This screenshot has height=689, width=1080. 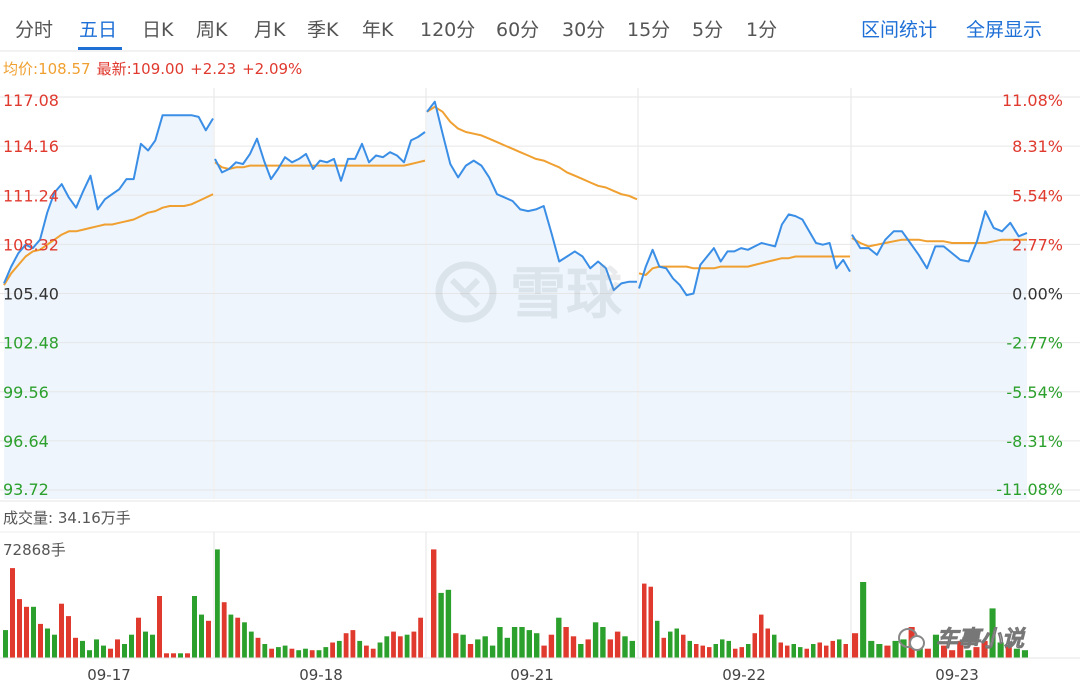 I want to click on watermark-text: 雪球, so click(x=566, y=294).